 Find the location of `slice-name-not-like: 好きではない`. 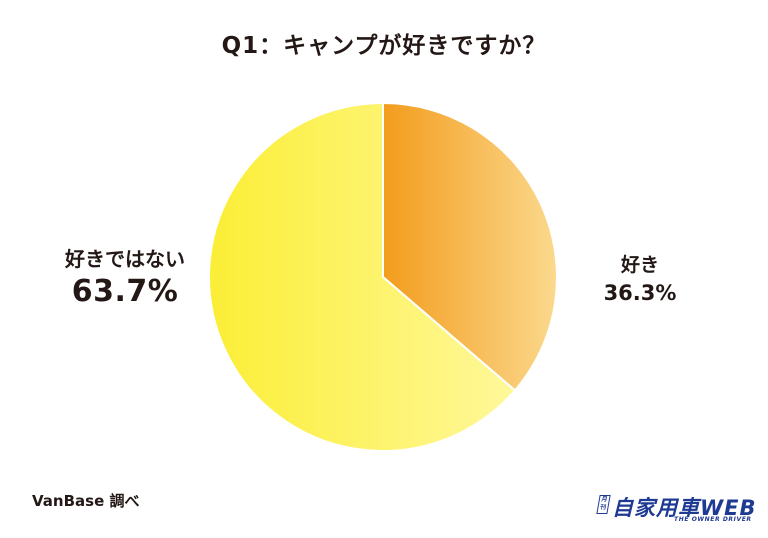

slice-name-not-like: 好きではない is located at coordinates (125, 259).